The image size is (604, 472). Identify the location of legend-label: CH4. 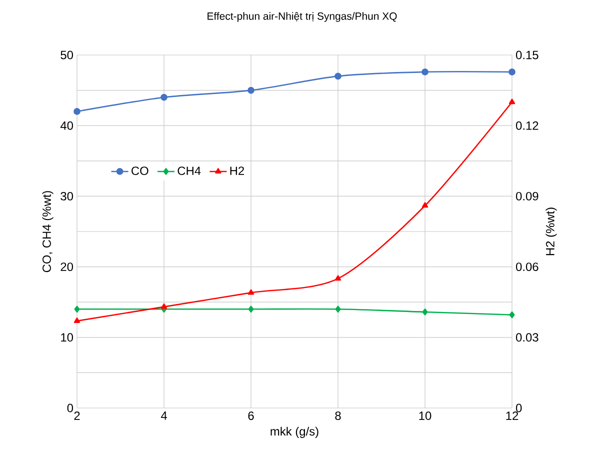
(189, 171).